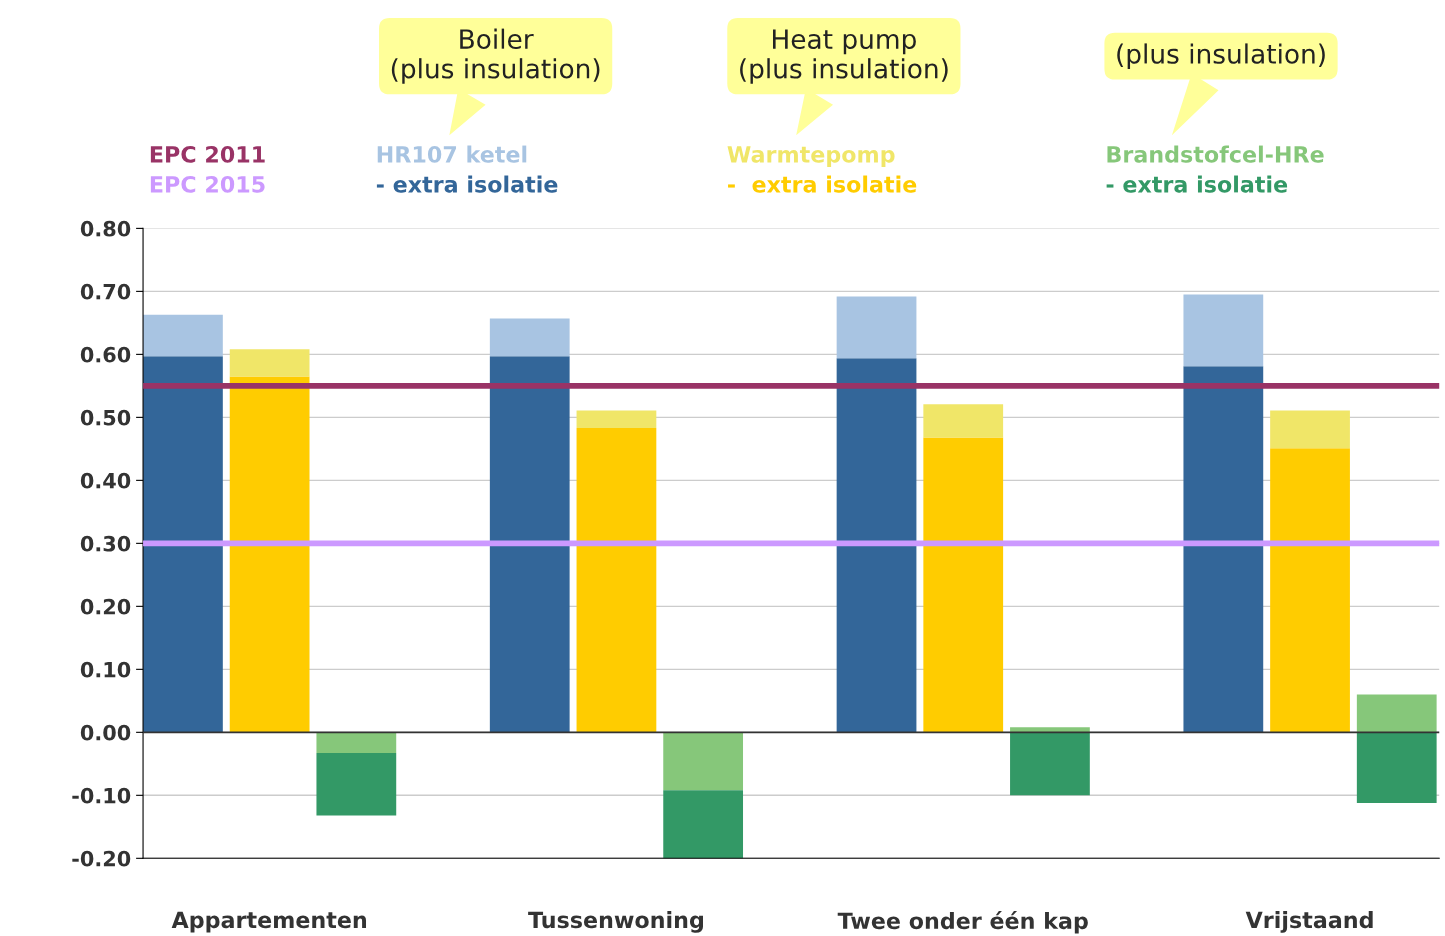 This screenshot has height=936, width=1445. I want to click on y-tick-label: 0.10, so click(105, 669).